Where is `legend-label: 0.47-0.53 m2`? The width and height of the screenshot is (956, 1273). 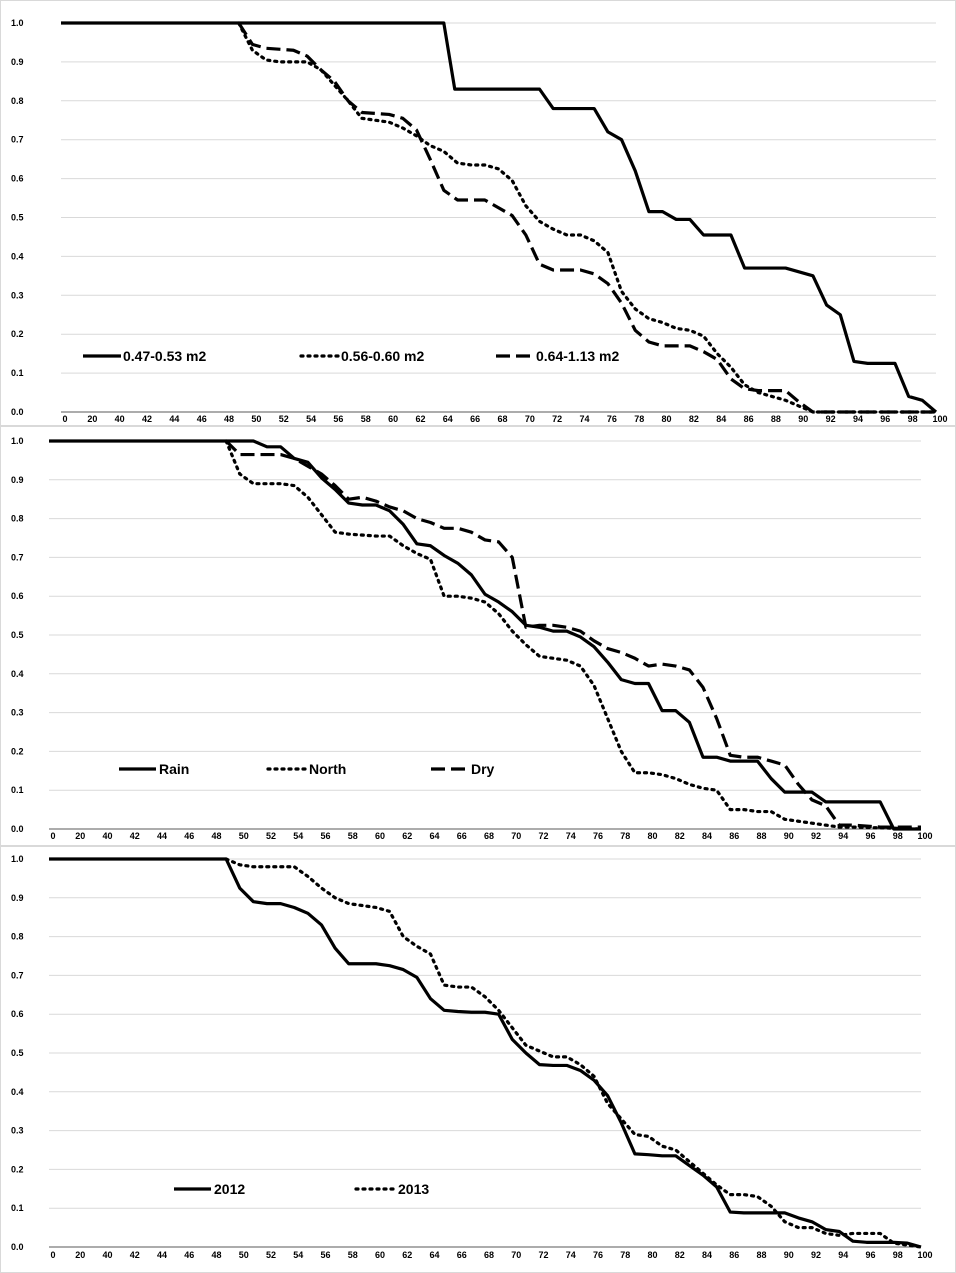 legend-label: 0.47-0.53 m2 is located at coordinates (164, 356).